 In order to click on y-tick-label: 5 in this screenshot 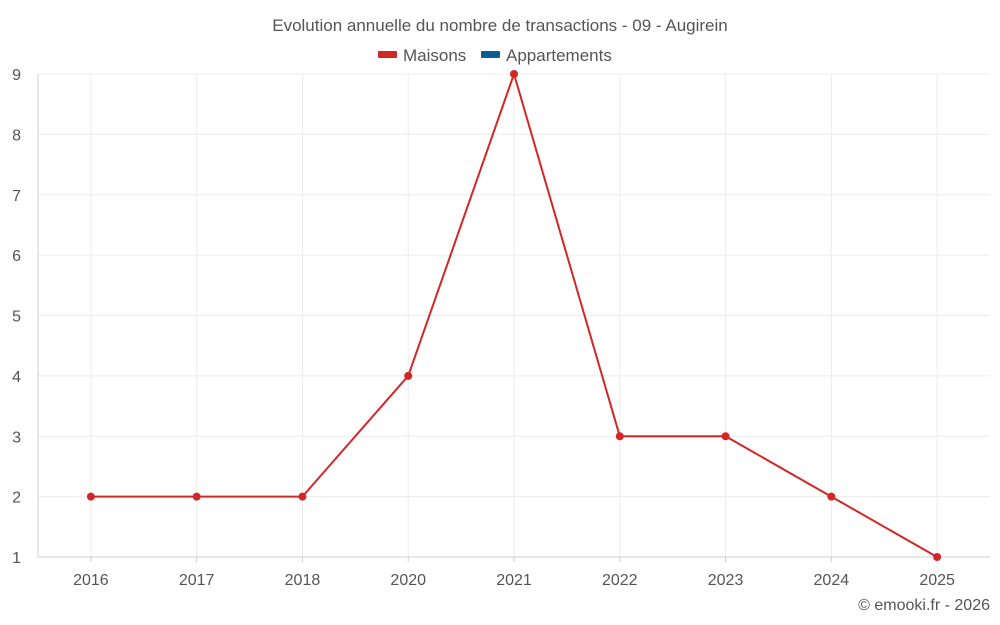, I will do `click(16, 317)`.